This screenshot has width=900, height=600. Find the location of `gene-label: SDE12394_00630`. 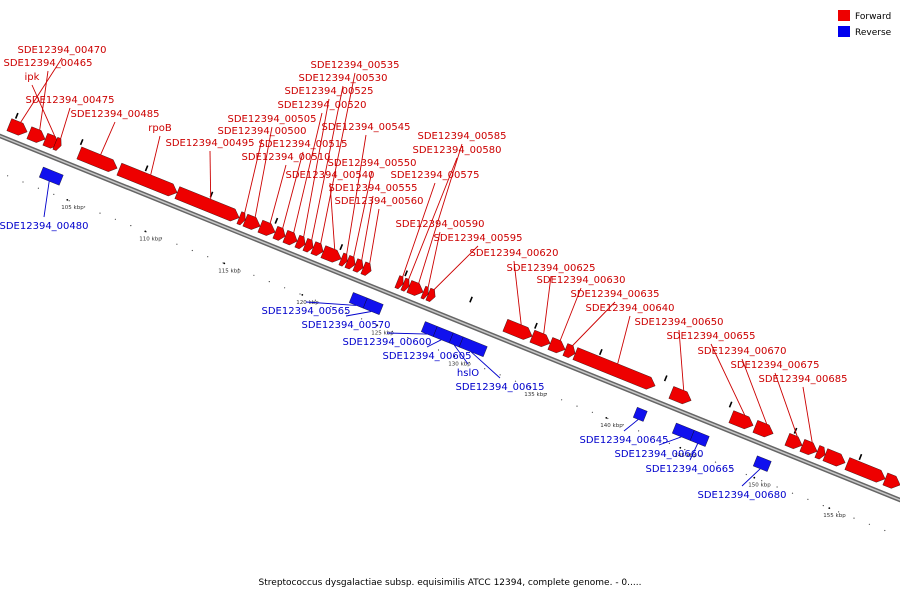

gene-label: SDE12394_00630 is located at coordinates (581, 280).